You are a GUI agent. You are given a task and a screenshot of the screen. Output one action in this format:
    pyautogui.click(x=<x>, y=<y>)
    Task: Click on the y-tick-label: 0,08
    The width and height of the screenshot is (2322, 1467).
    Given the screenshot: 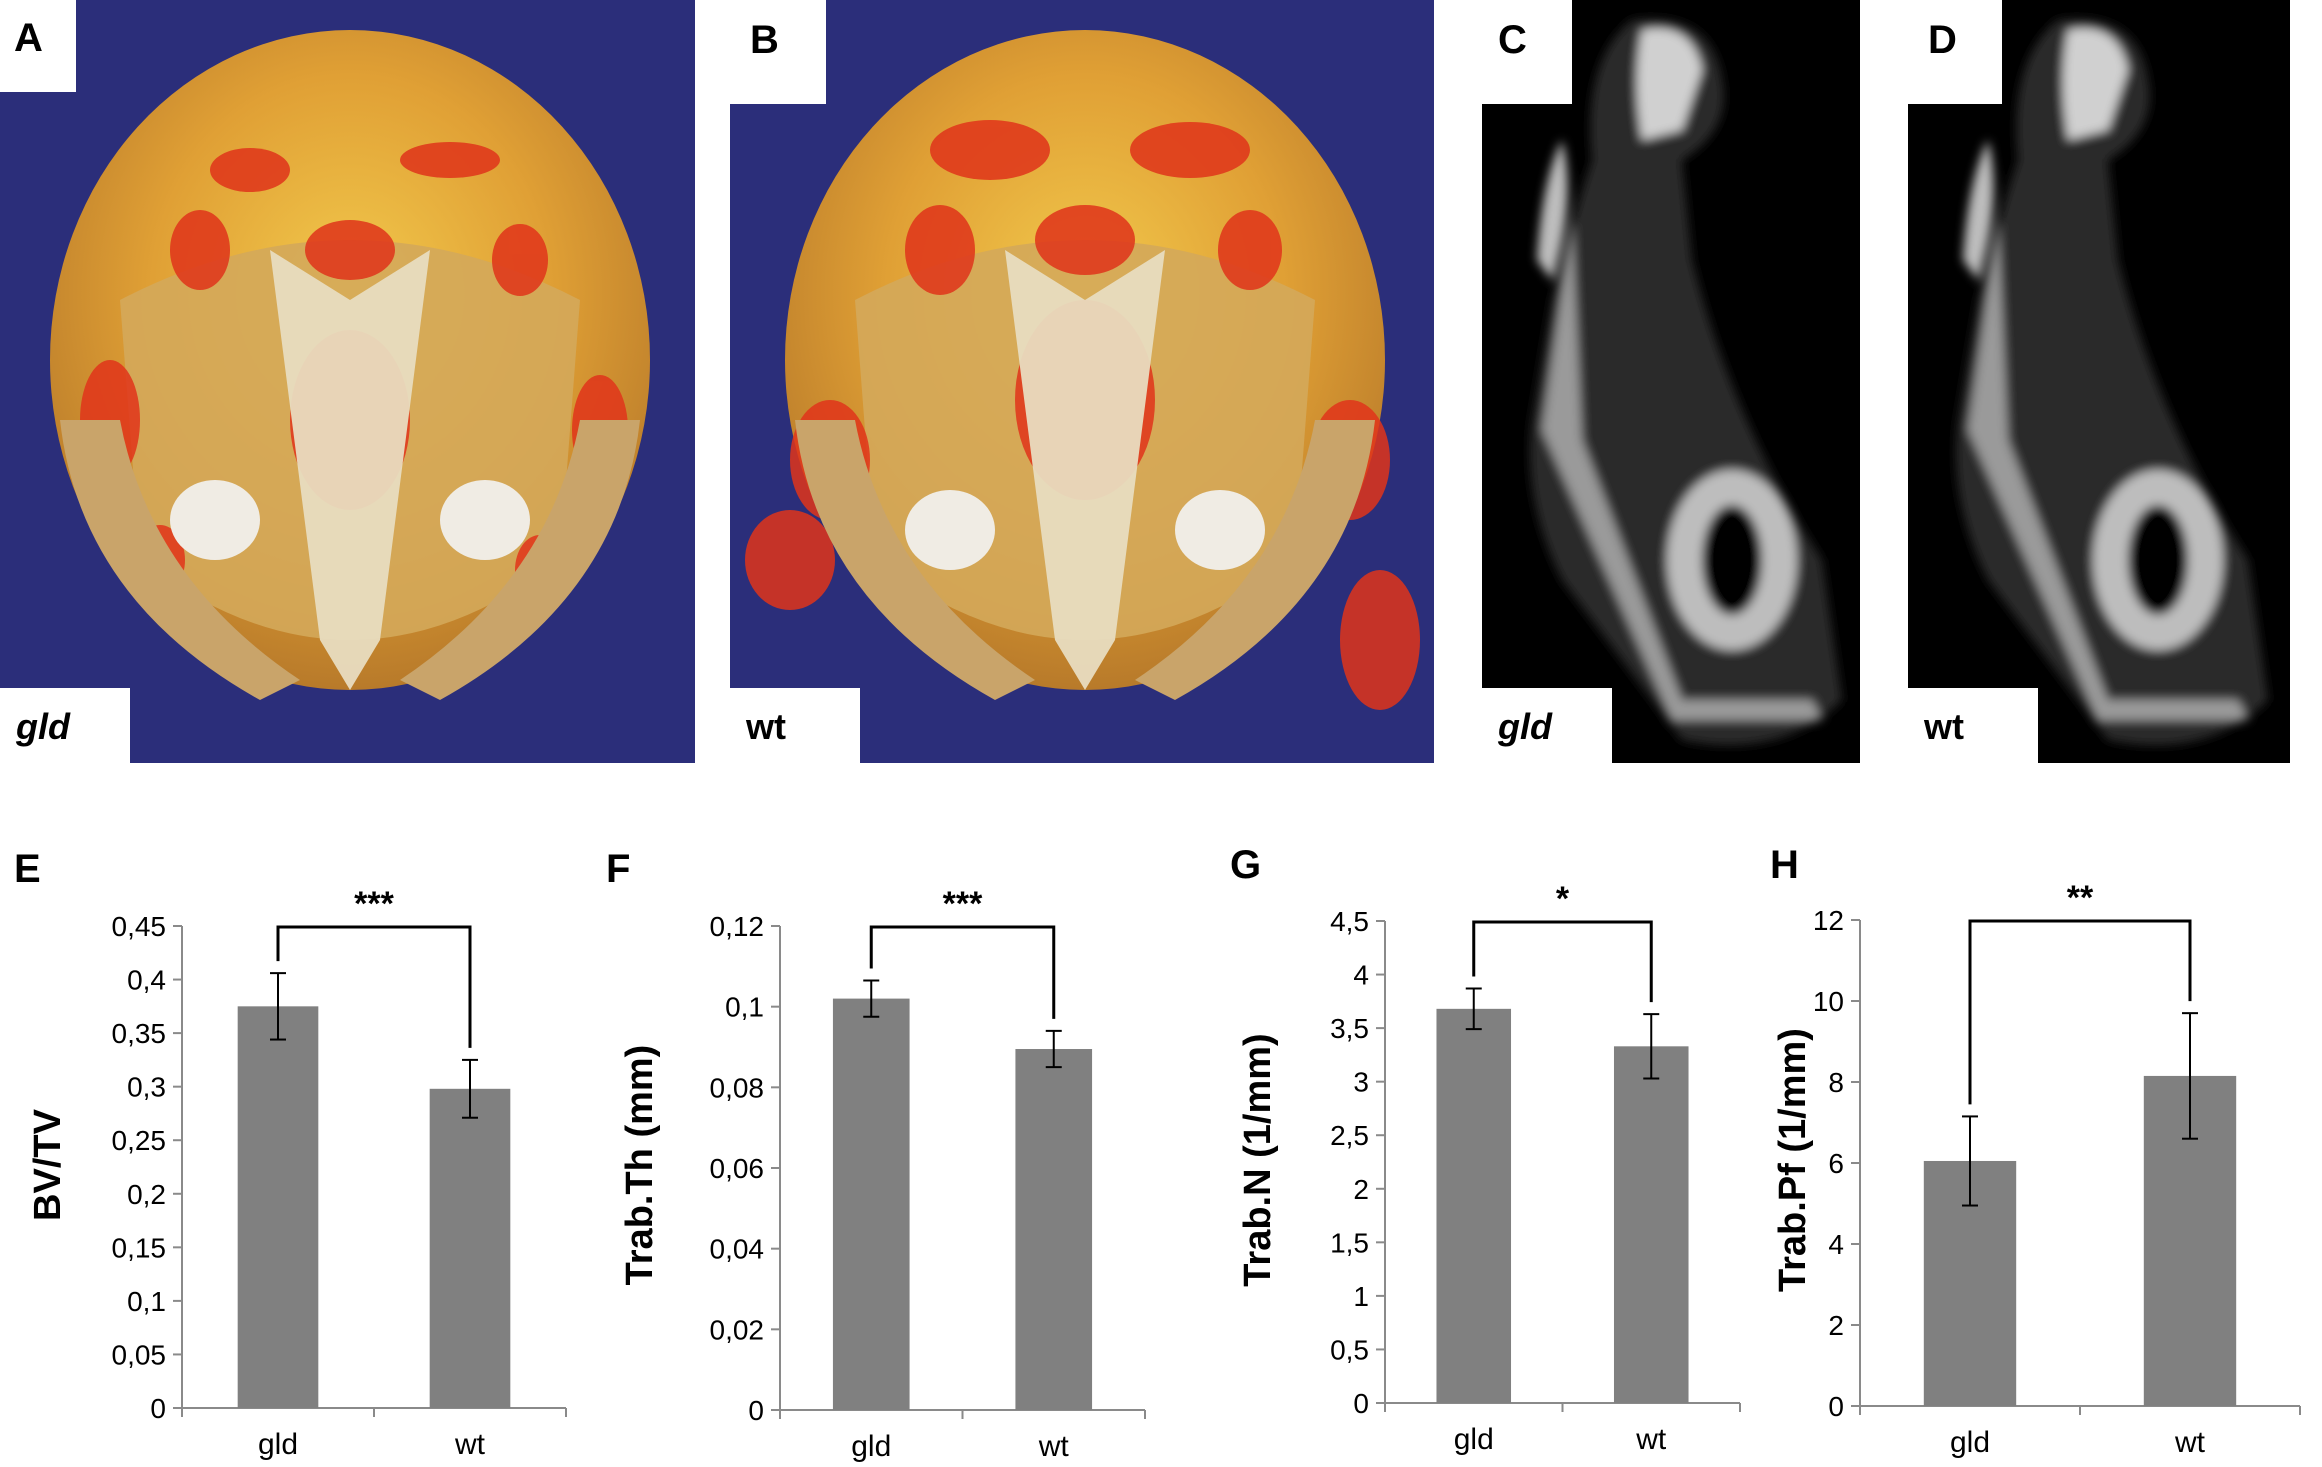 What is the action you would take?
    pyautogui.click(x=737, y=1087)
    